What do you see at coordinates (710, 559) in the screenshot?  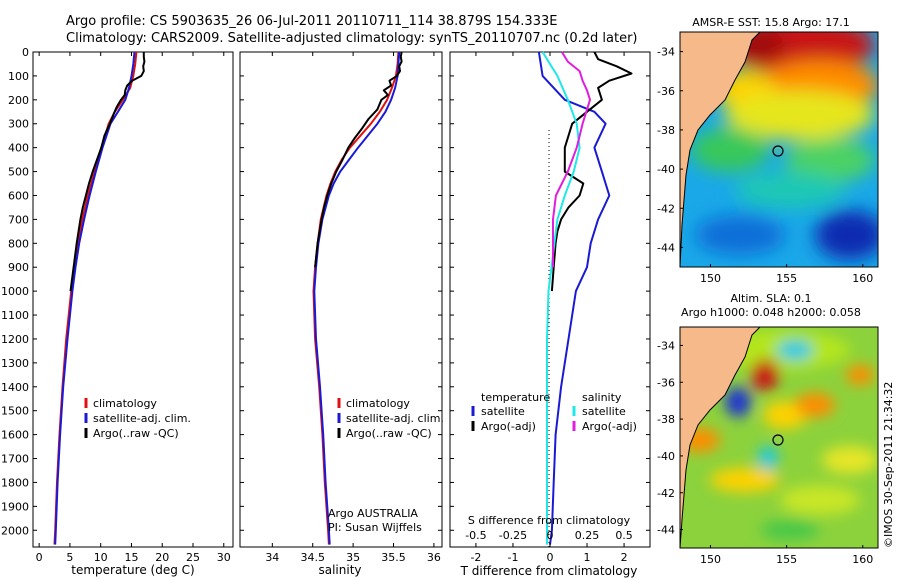 I see `x-tick-label: 150` at bounding box center [710, 559].